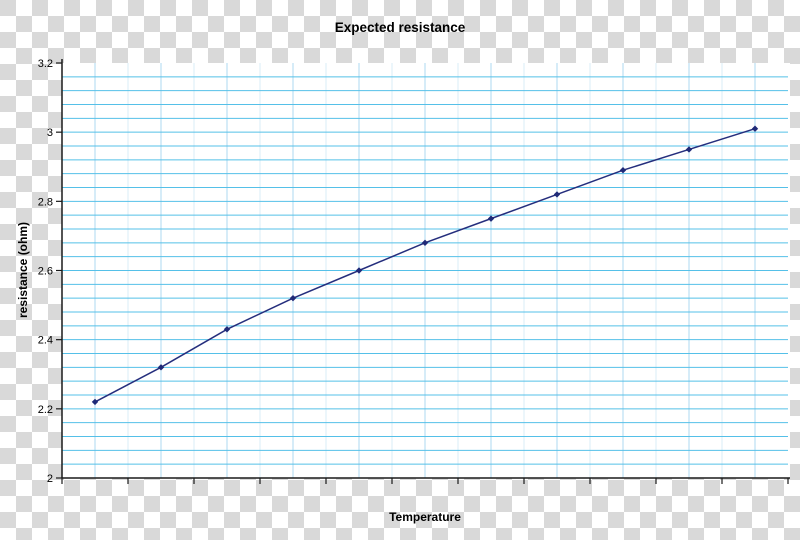 Image resolution: width=800 pixels, height=540 pixels. What do you see at coordinates (23, 270) in the screenshot?
I see `y-axis-title: resistance (ohm)` at bounding box center [23, 270].